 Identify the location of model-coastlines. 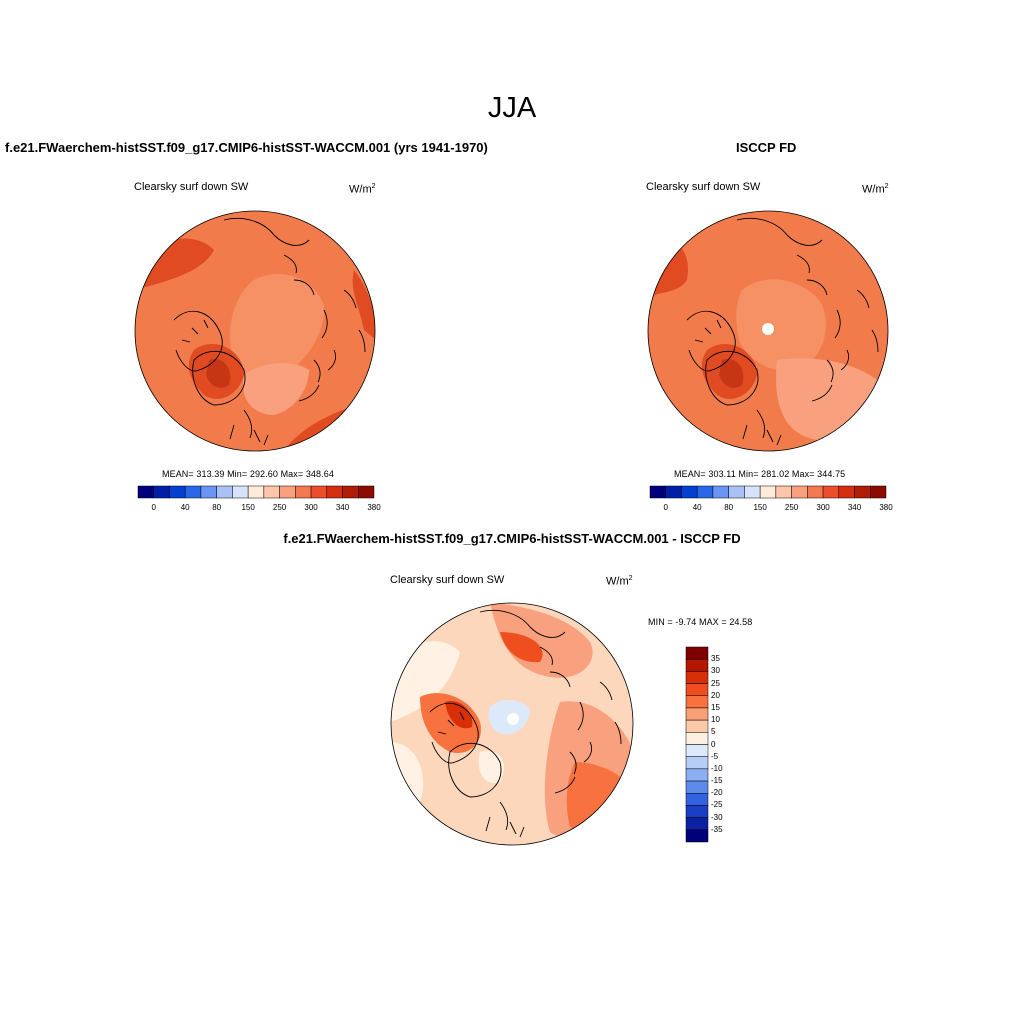
(269, 331).